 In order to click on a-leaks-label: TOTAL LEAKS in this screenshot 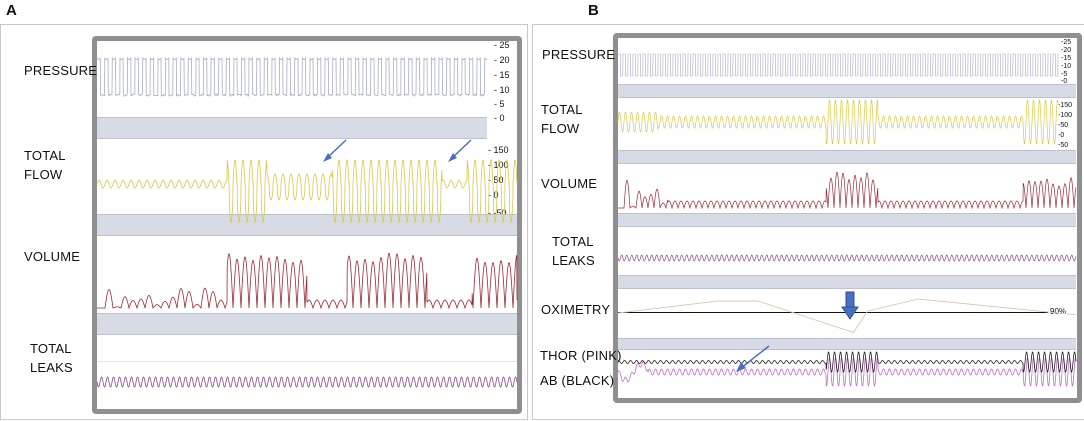, I will do `click(51, 358)`.